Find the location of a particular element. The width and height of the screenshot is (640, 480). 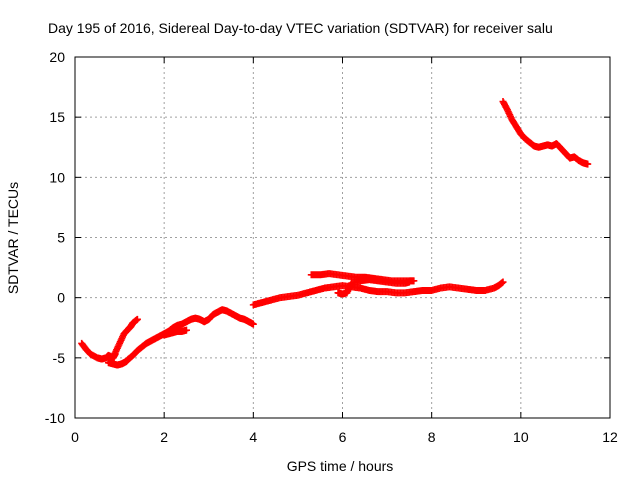

x-tick-label: 12 is located at coordinates (610, 437).